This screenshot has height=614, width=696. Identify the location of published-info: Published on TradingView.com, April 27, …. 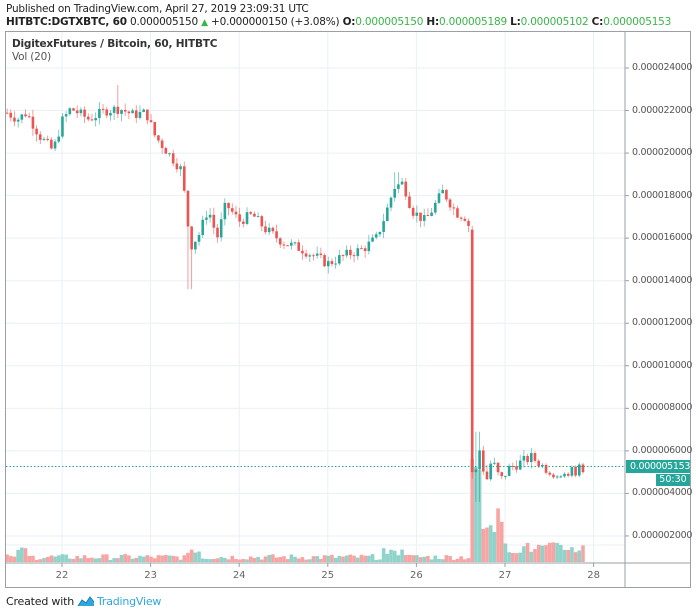
(157, 9).